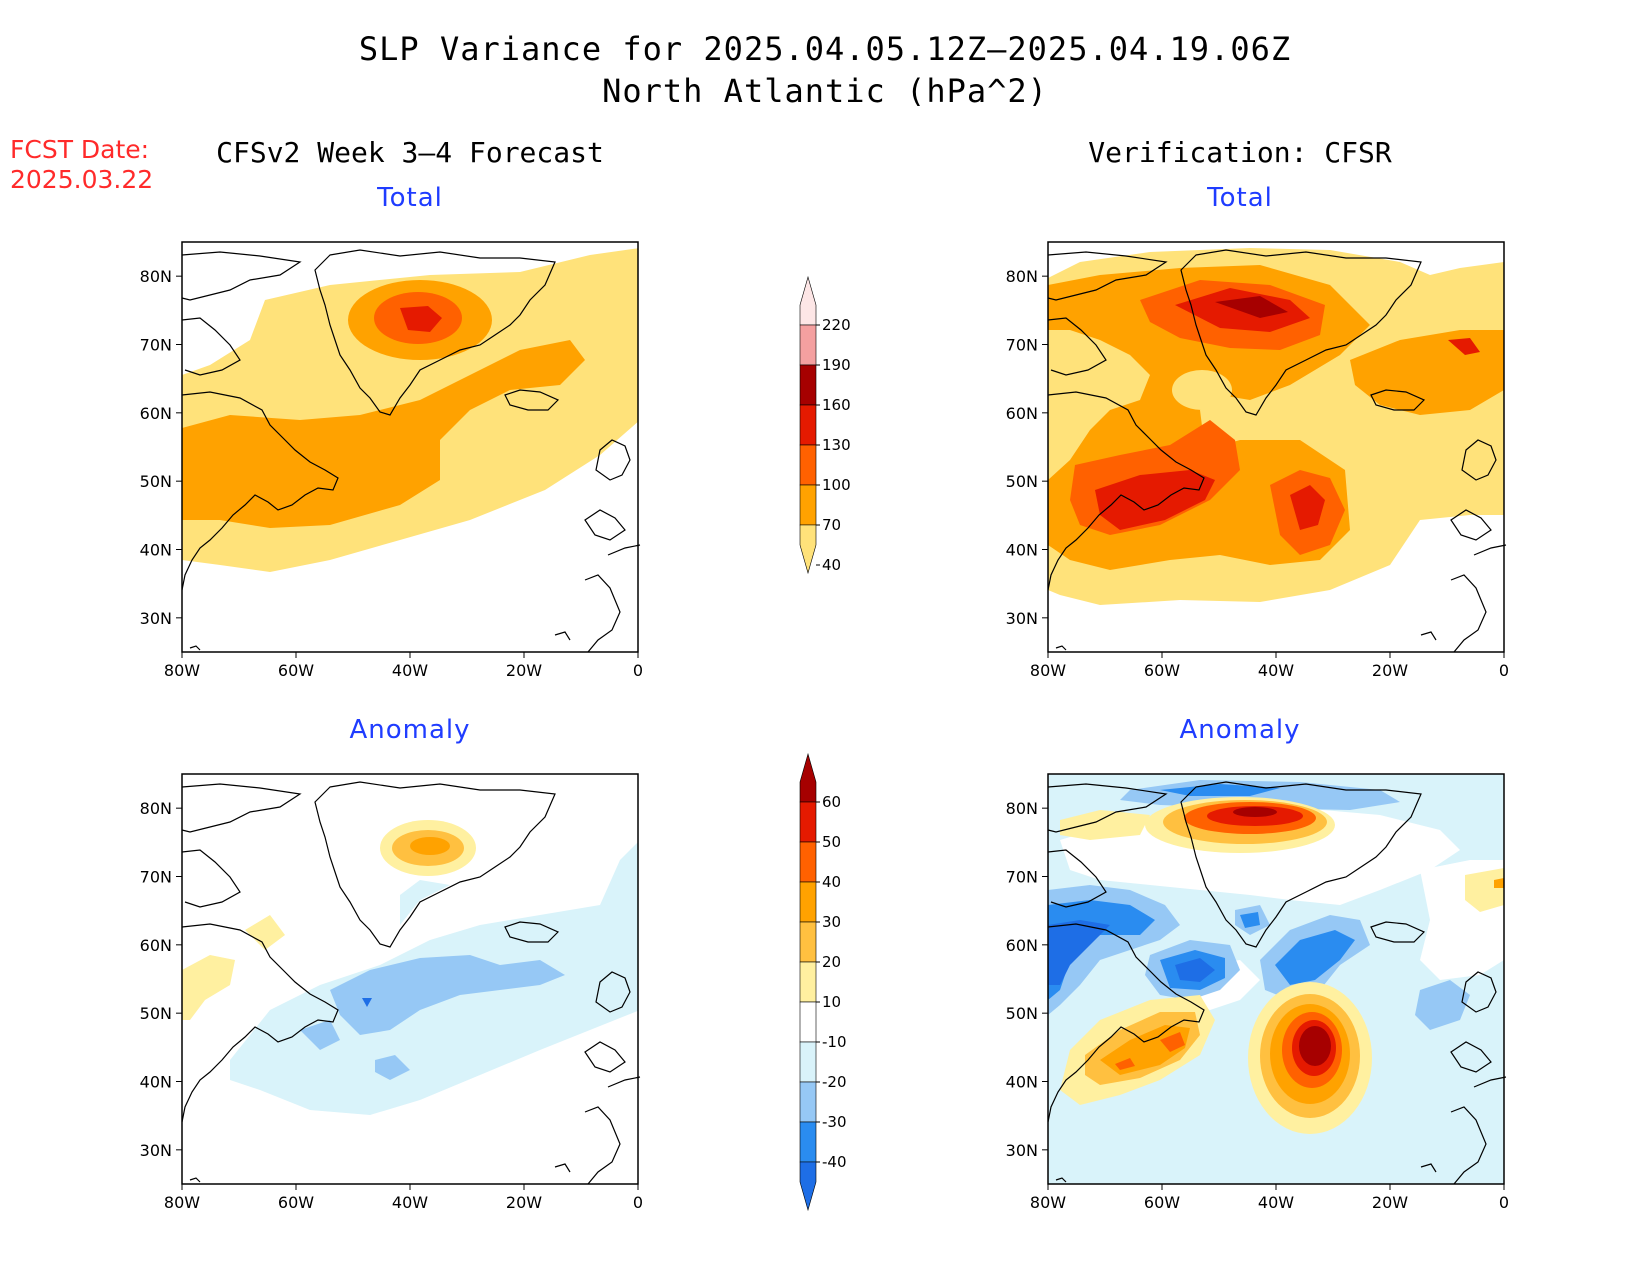  I want to click on coastline-top-left, so click(411, 451).